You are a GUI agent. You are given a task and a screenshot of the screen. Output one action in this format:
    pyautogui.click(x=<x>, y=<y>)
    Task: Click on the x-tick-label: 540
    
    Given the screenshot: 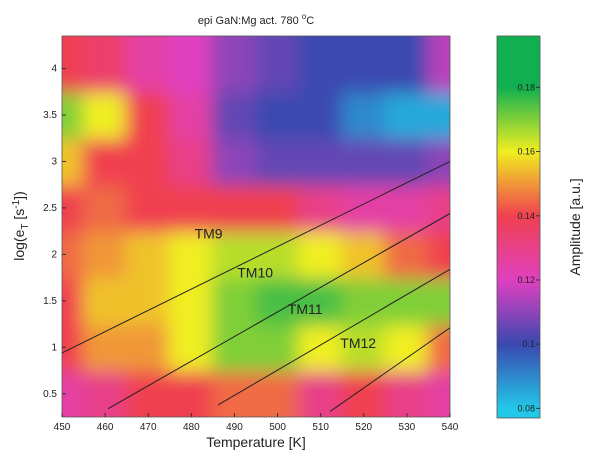 What is the action you would take?
    pyautogui.click(x=450, y=427)
    